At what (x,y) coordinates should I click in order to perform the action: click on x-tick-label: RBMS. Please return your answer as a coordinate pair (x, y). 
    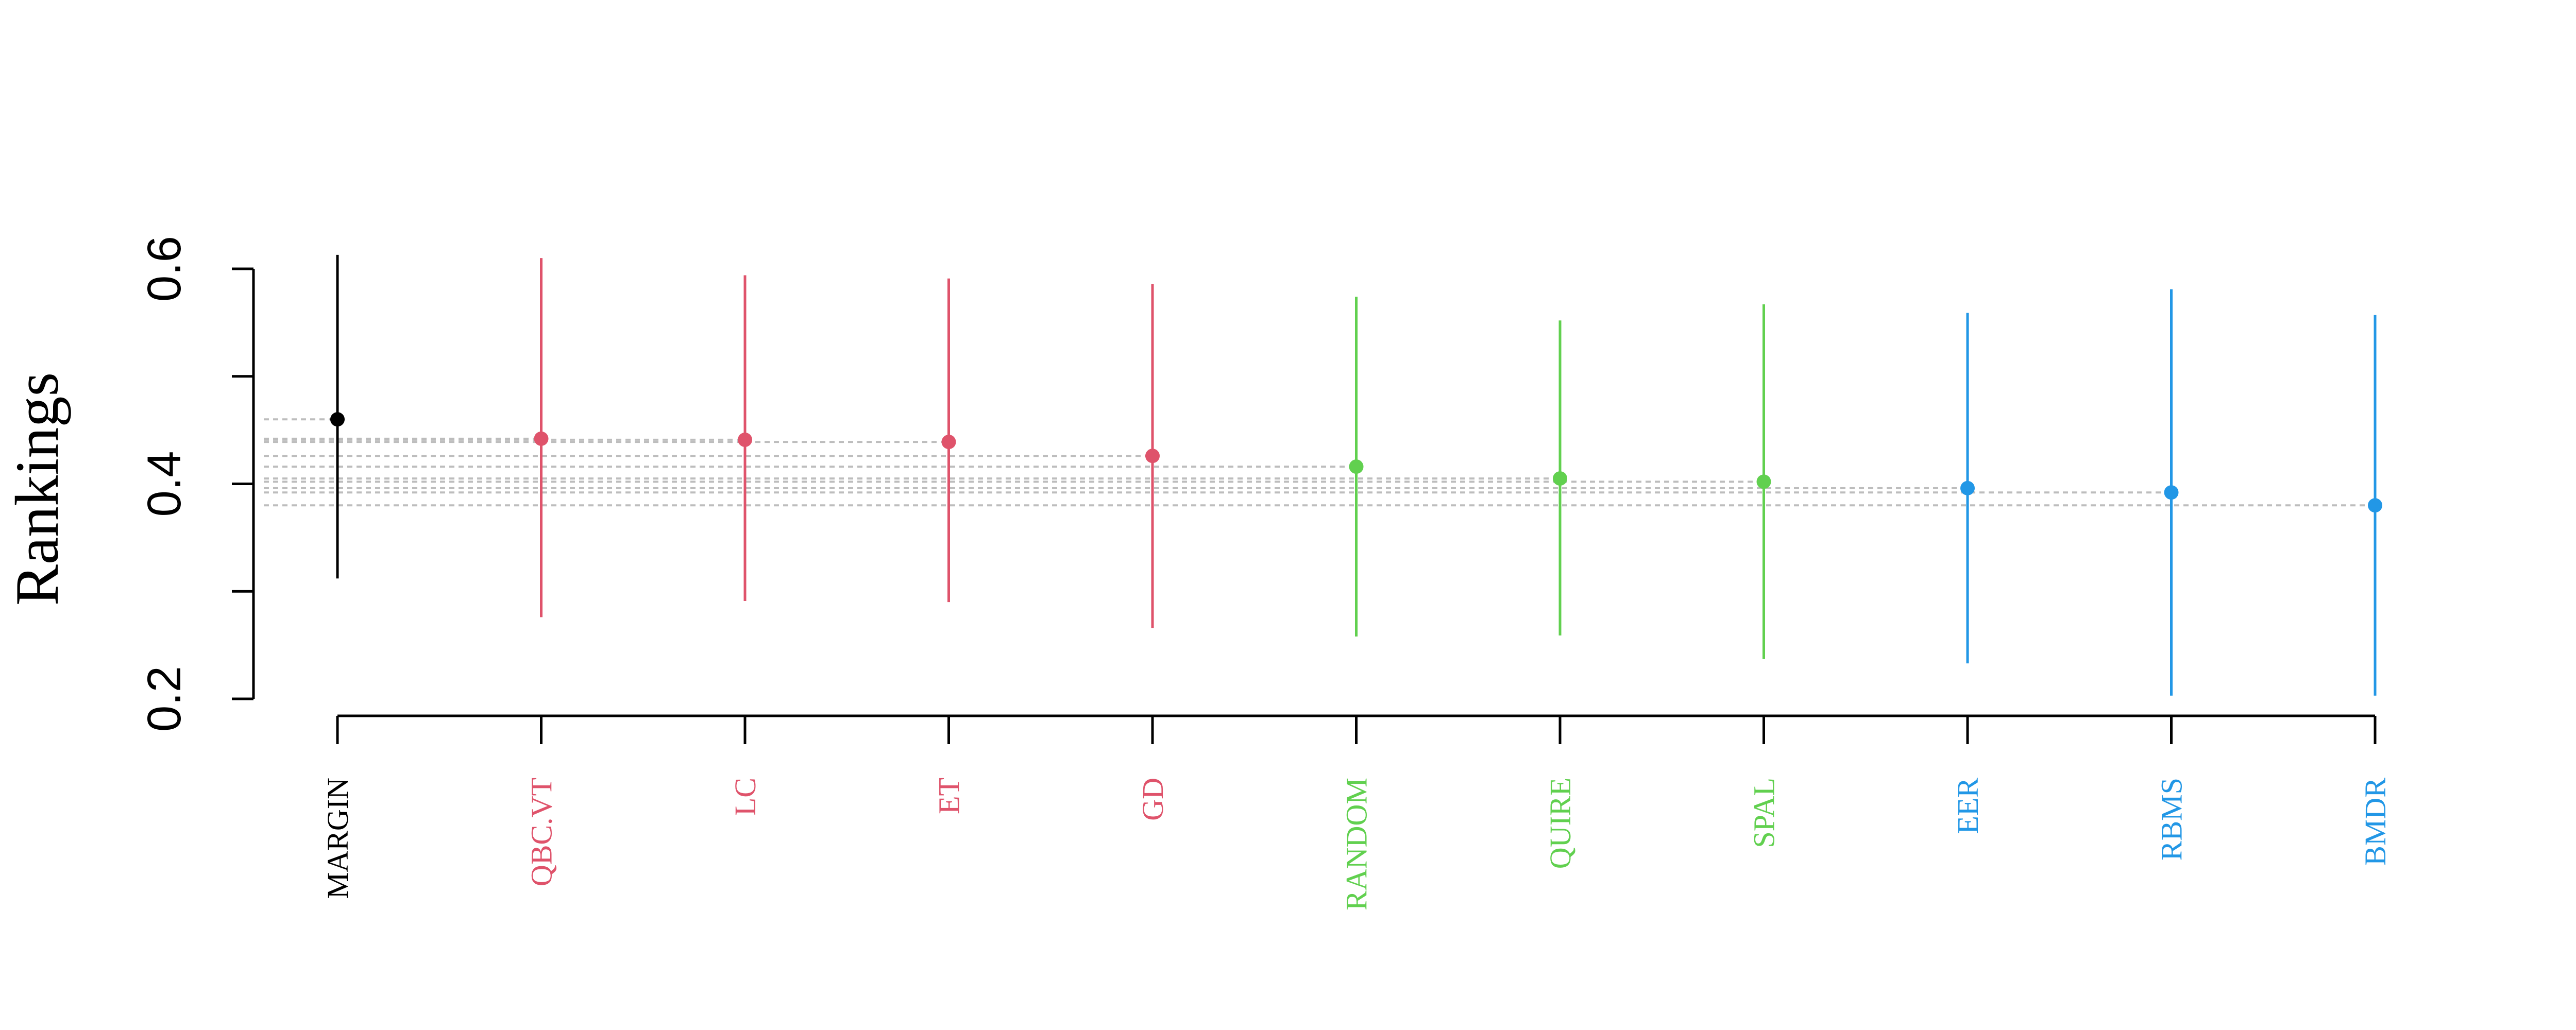
    Looking at the image, I should click on (2172, 819).